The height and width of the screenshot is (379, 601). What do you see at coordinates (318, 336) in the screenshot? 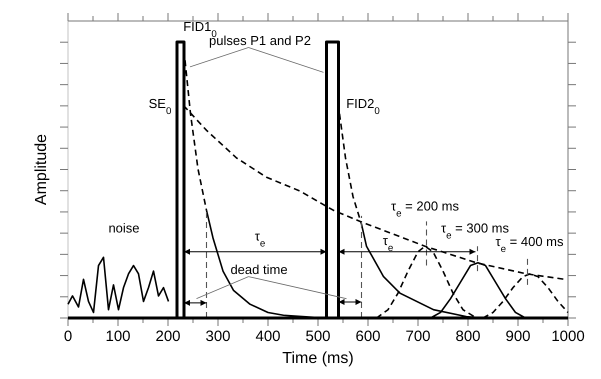
I see `x-tick-label: 500` at bounding box center [318, 336].